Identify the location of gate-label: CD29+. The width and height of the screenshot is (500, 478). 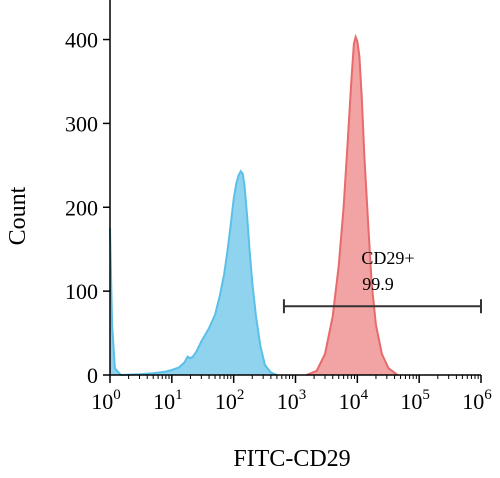
(387, 258).